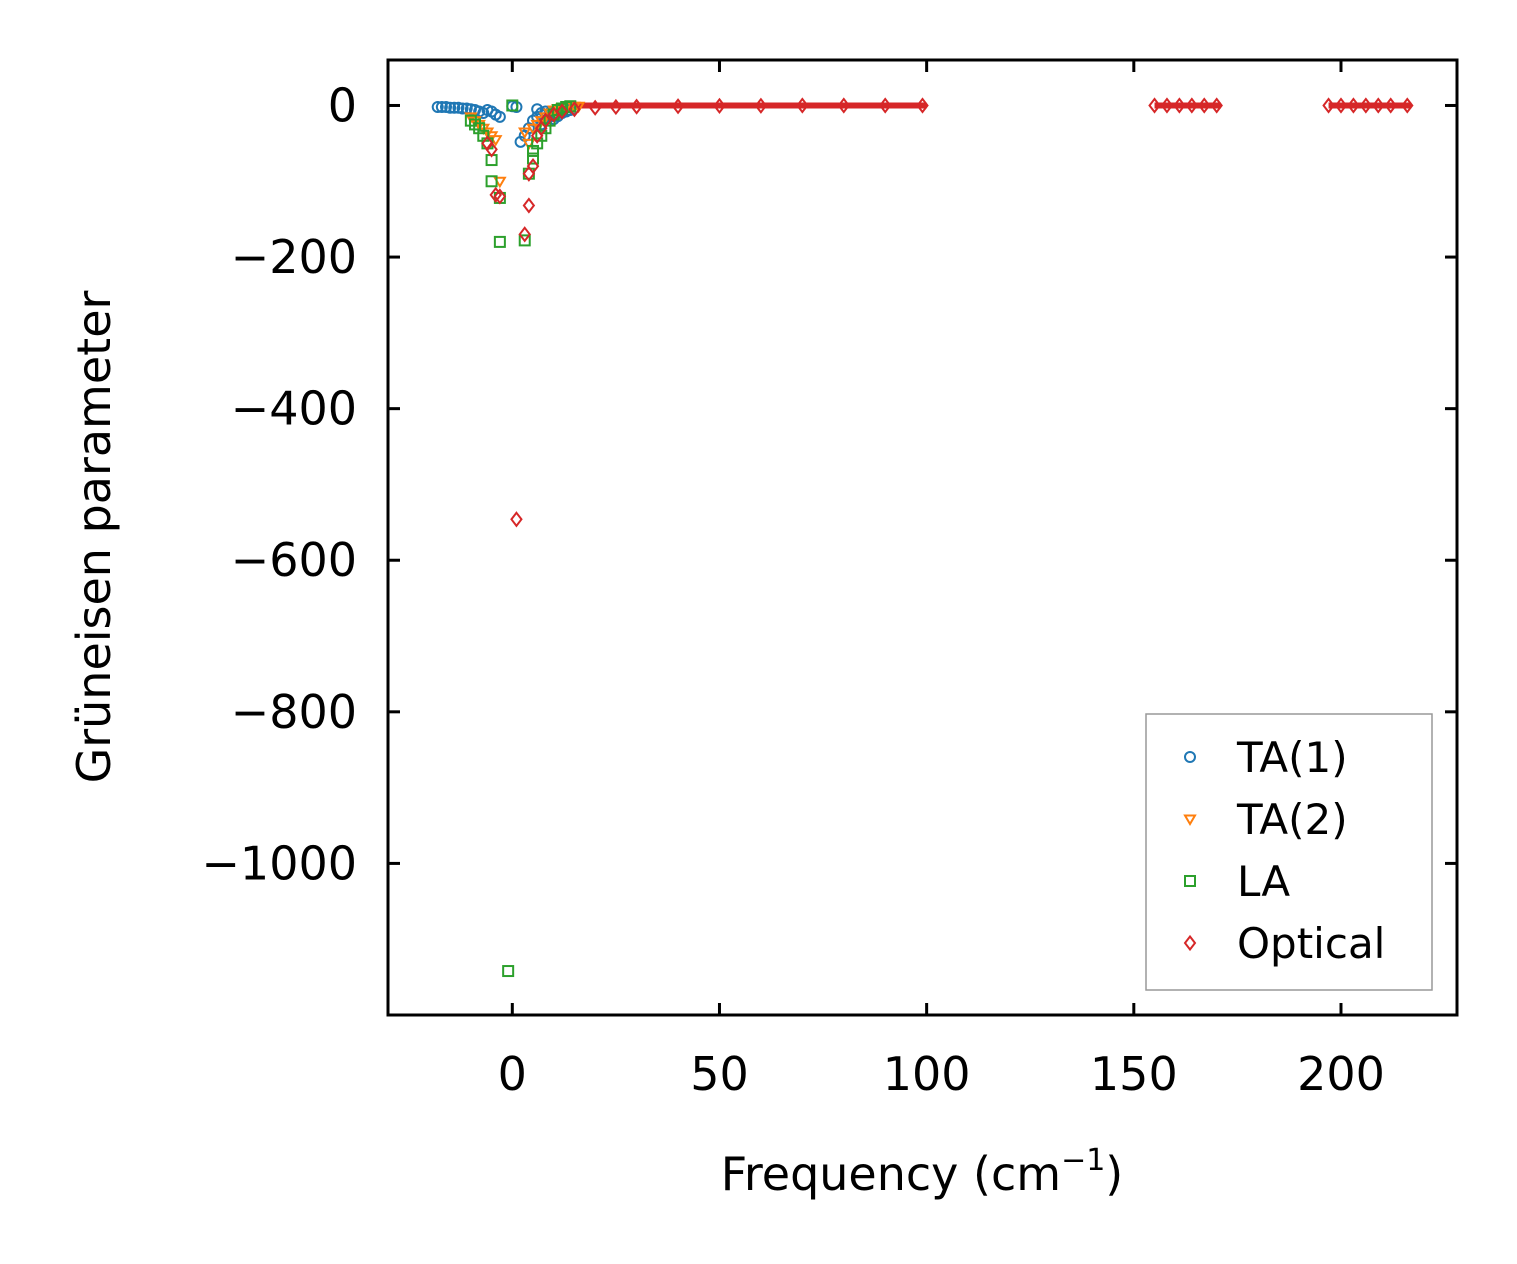  Describe the element at coordinates (1292, 819) in the screenshot. I see `legend-label: TA(2)` at that location.